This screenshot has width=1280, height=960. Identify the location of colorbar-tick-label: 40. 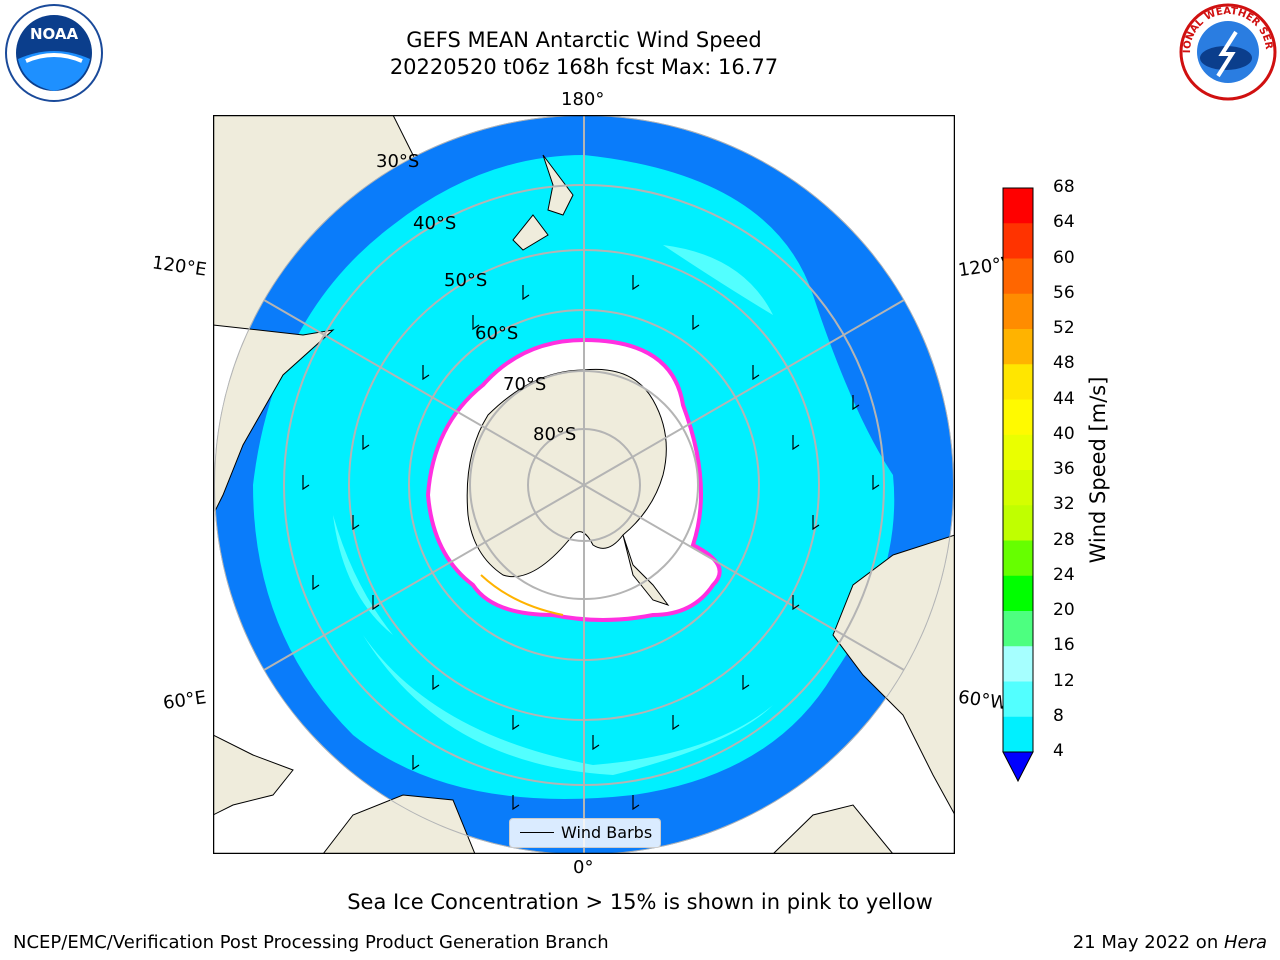
(1064, 433).